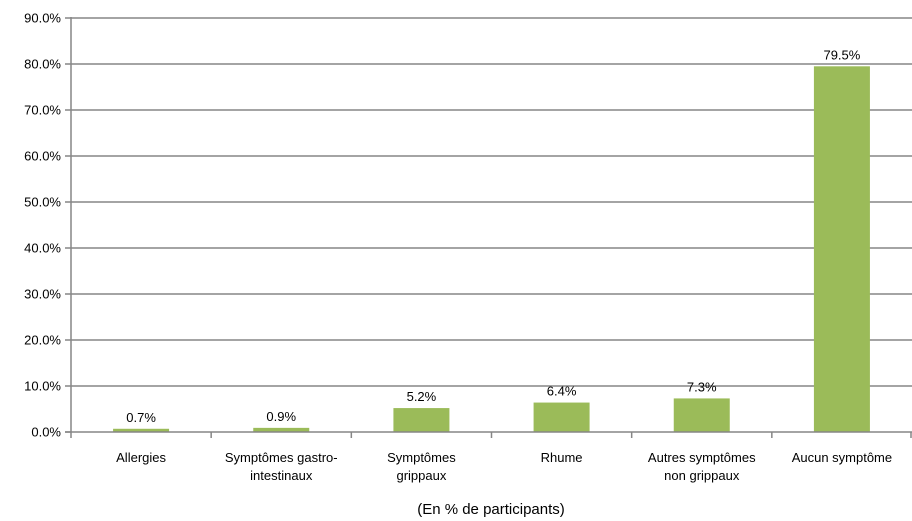 Image resolution: width=912 pixels, height=521 pixels. What do you see at coordinates (281, 475) in the screenshot?
I see `category-label: intestinaux` at bounding box center [281, 475].